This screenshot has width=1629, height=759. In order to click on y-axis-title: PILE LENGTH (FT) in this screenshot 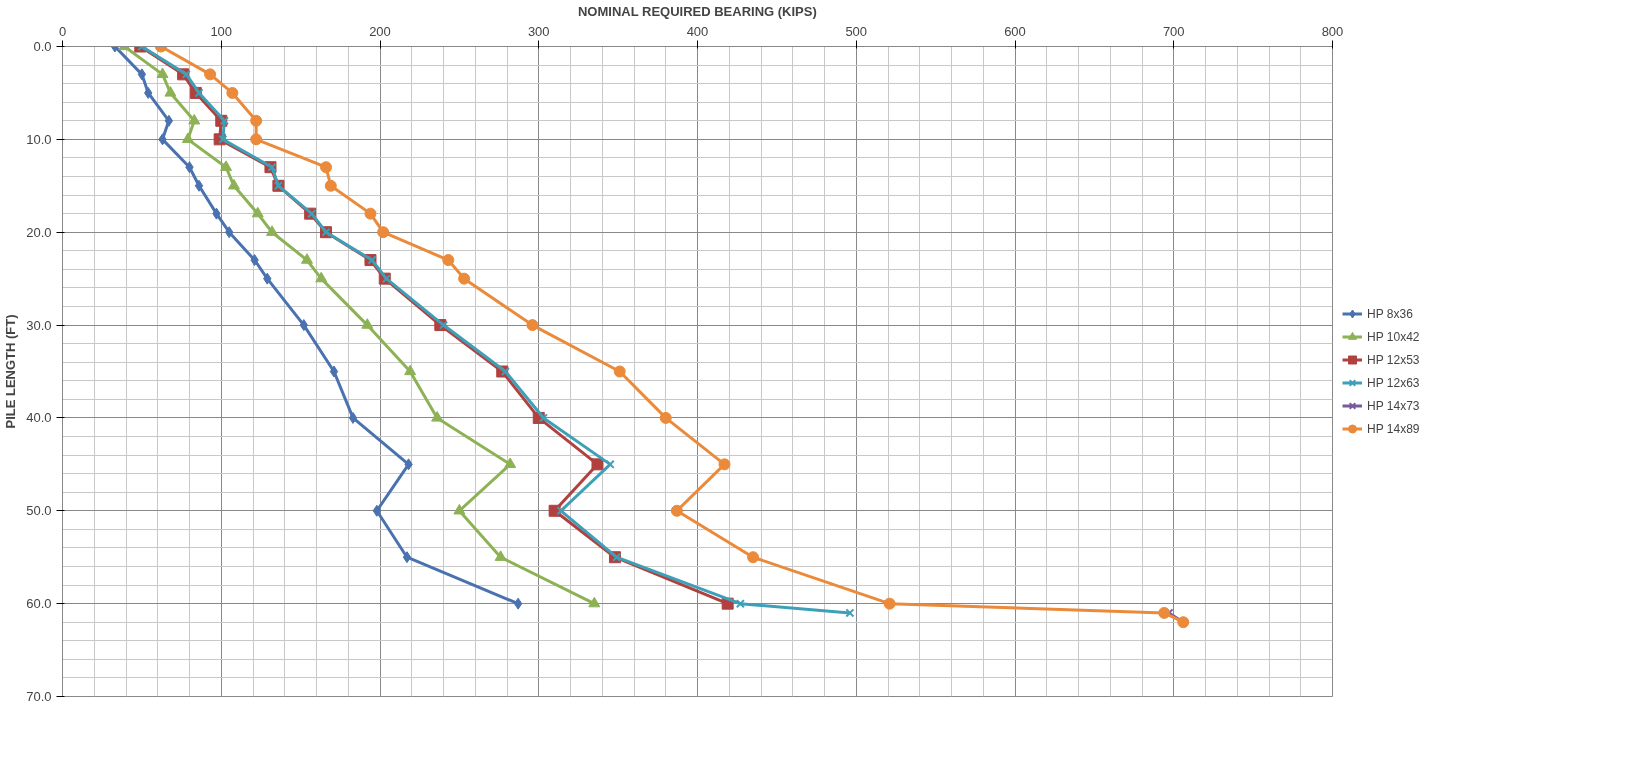, I will do `click(11, 371)`.